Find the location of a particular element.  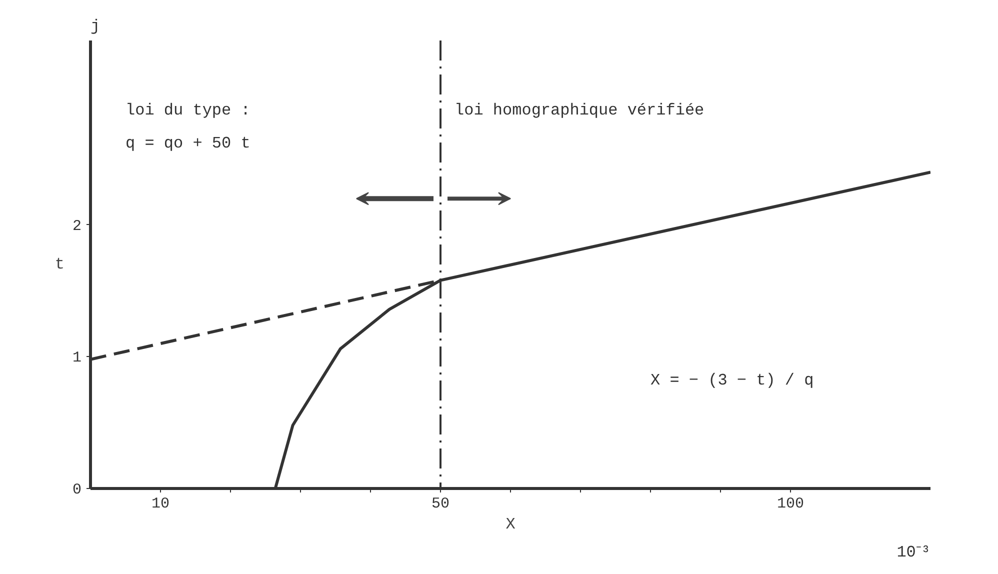

x-tick-label: 10 is located at coordinates (161, 504).